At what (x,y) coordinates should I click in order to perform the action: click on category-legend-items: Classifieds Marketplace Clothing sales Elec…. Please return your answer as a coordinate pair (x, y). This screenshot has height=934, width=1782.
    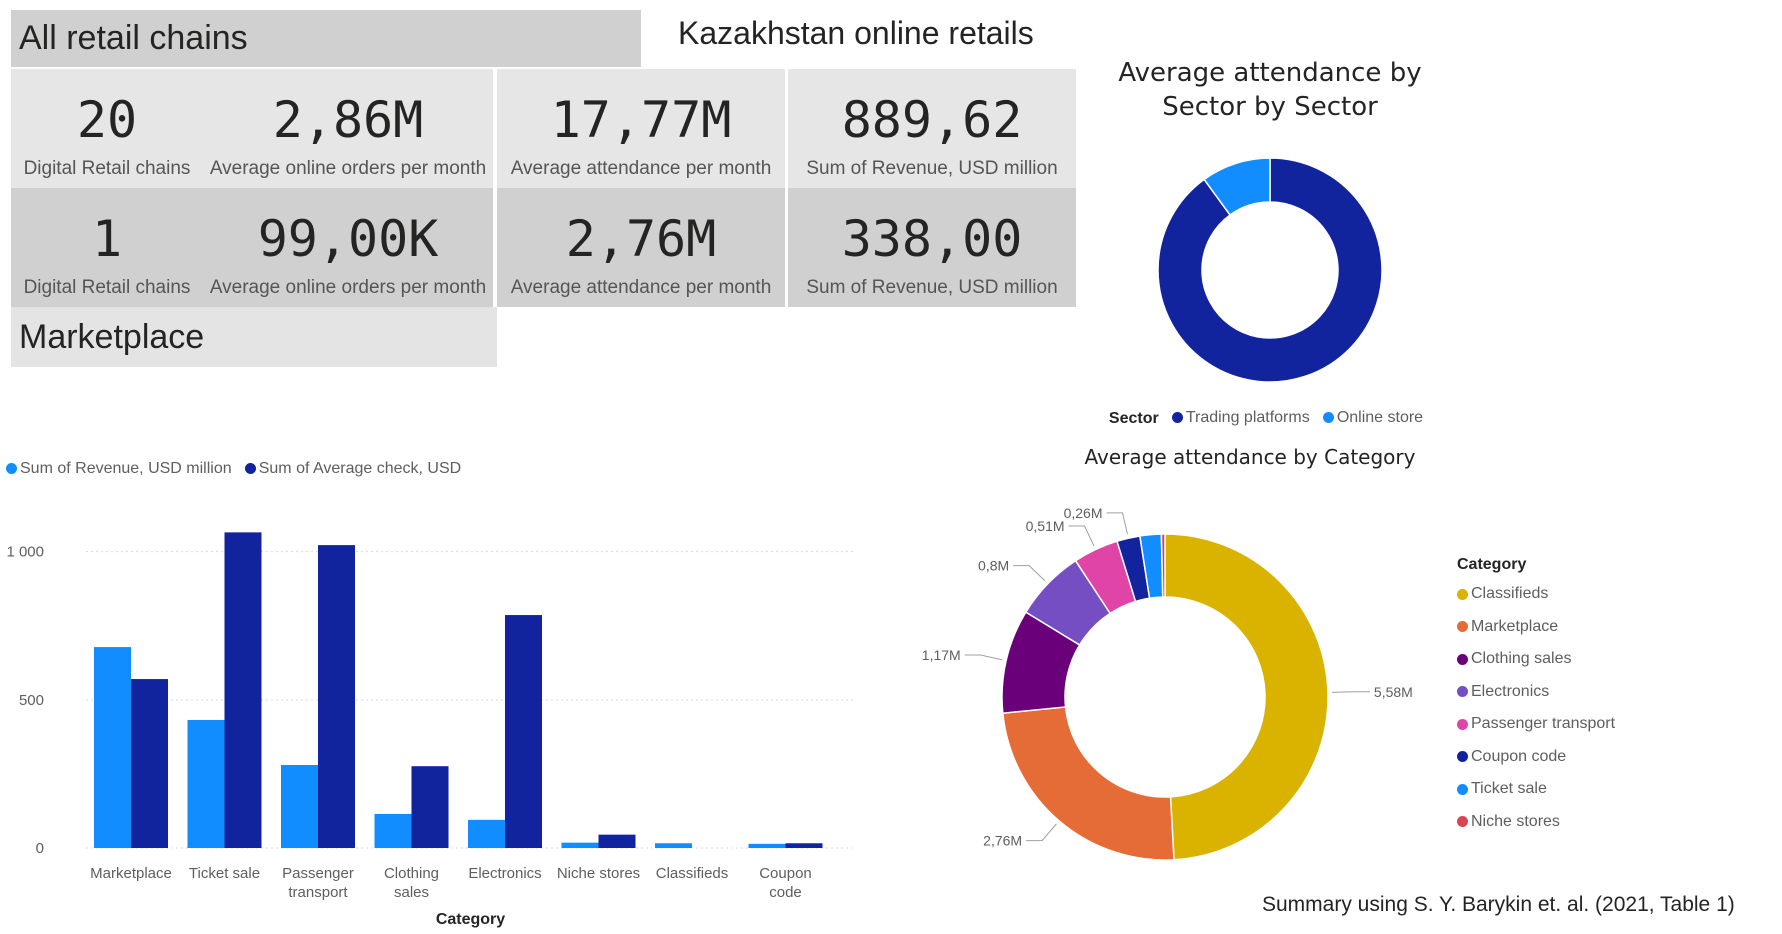
    Looking at the image, I should click on (1536, 708).